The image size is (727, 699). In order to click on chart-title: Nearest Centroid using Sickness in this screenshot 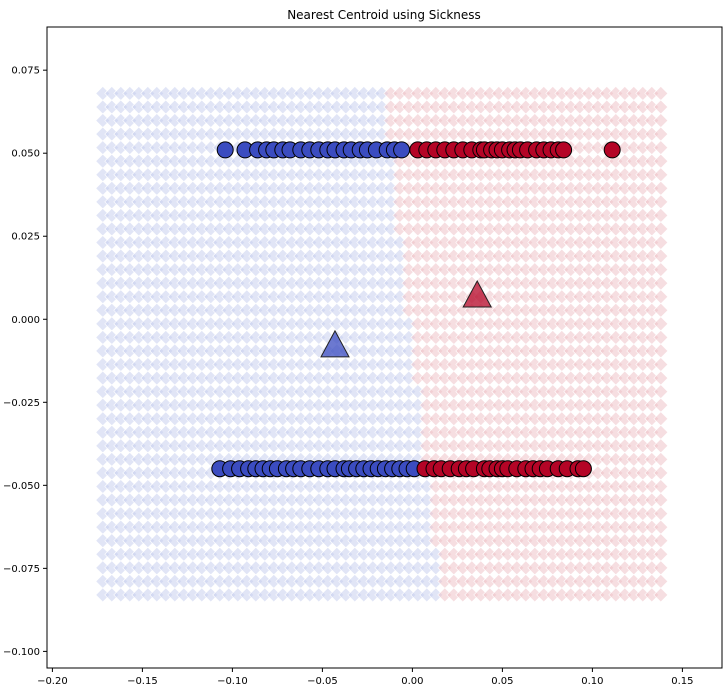, I will do `click(384, 15)`.